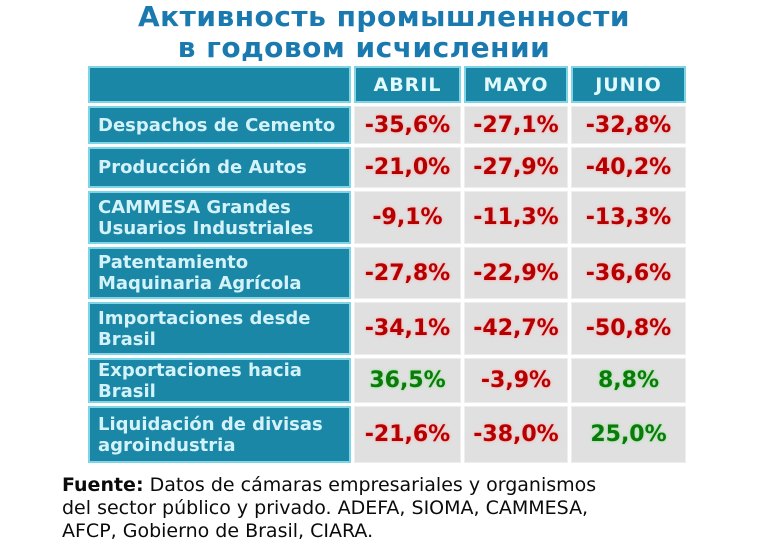 The width and height of the screenshot is (768, 545). Describe the element at coordinates (628, 84) in the screenshot. I see `column-header-junio: JUNIO` at that location.